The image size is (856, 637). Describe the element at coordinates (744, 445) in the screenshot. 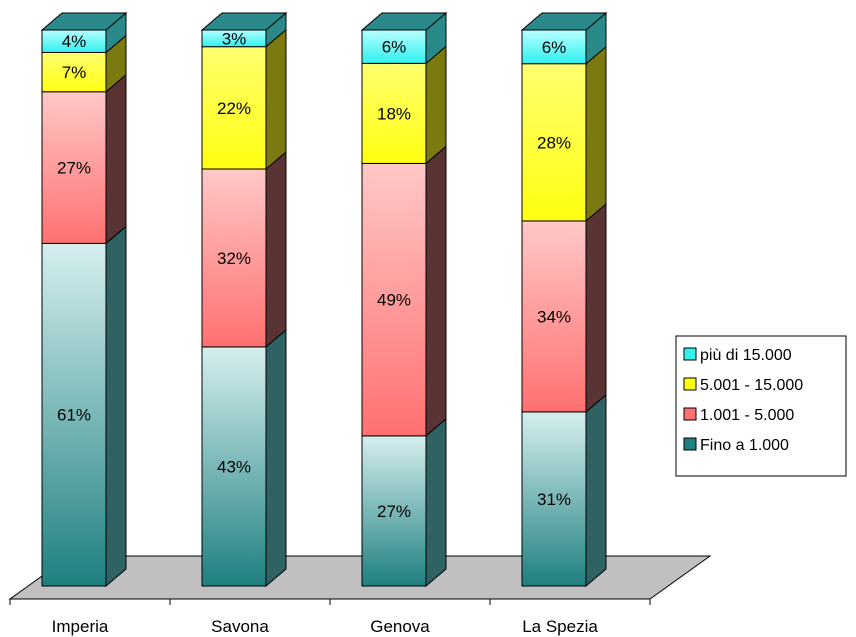

I see `legend-label: Fino a 1.000` at that location.